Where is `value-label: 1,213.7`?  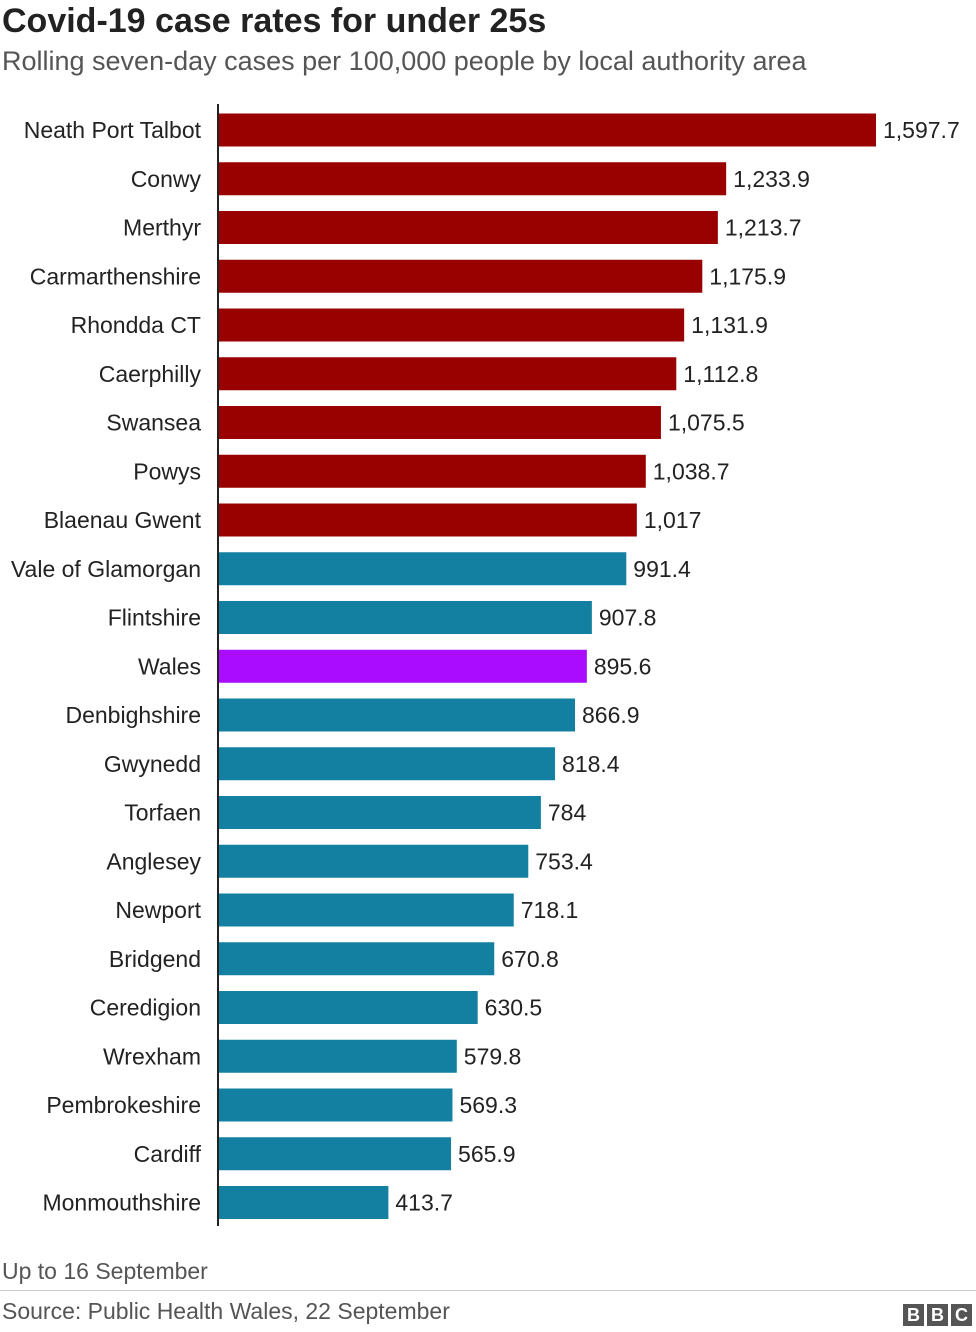
value-label: 1,213.7 is located at coordinates (763, 228).